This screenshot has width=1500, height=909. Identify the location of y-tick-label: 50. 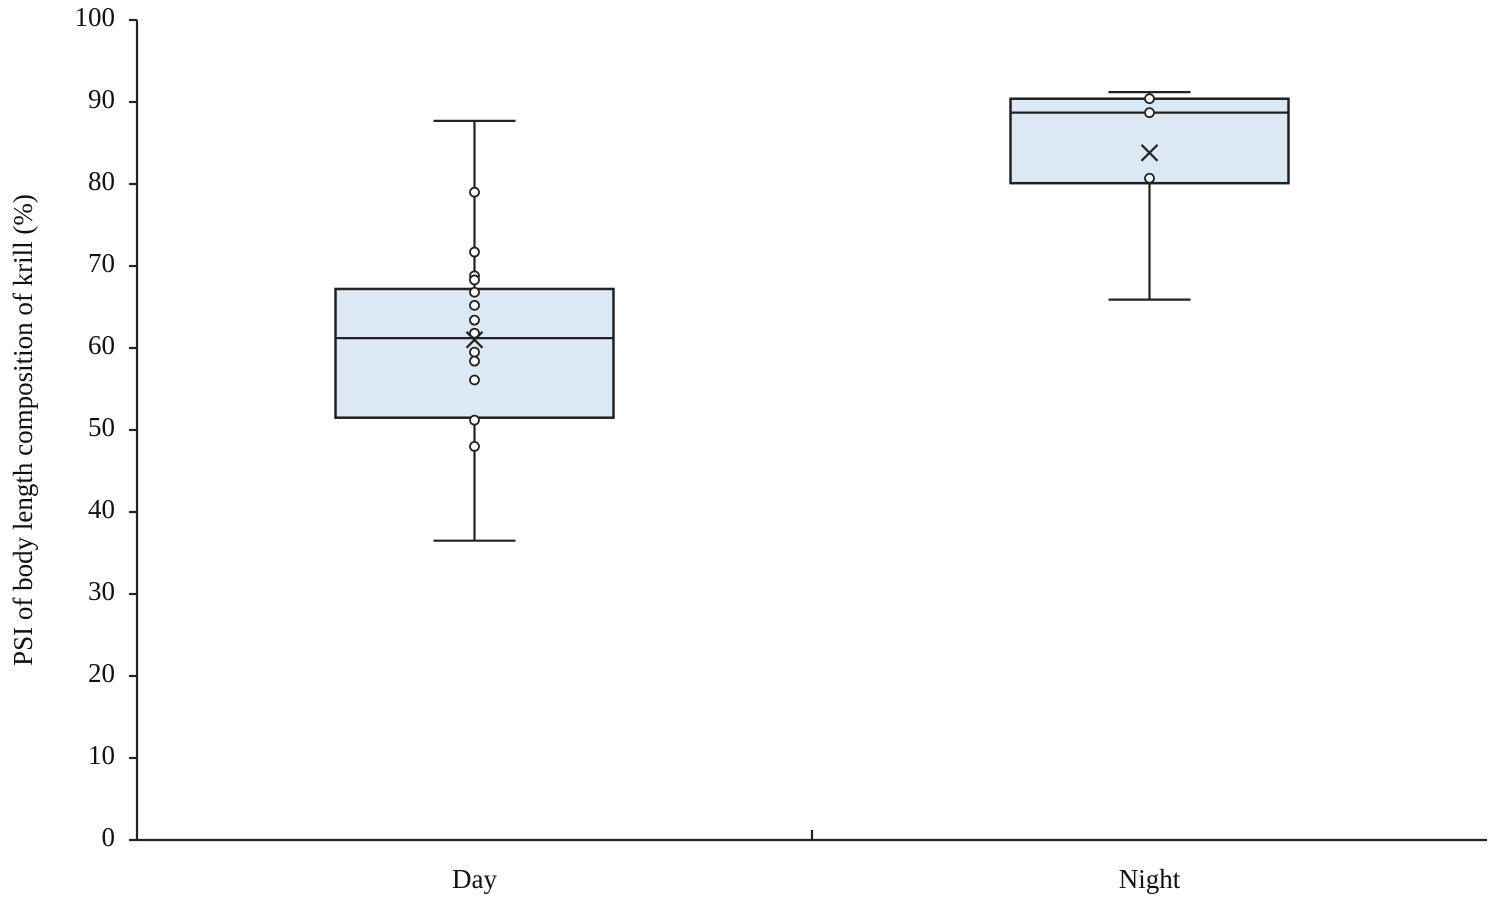
(101, 427).